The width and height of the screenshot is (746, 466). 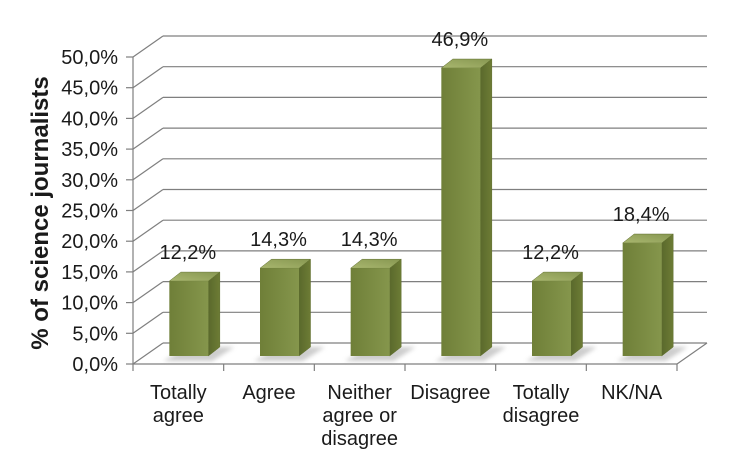 I want to click on bar-shadows, so click(x=425, y=354).